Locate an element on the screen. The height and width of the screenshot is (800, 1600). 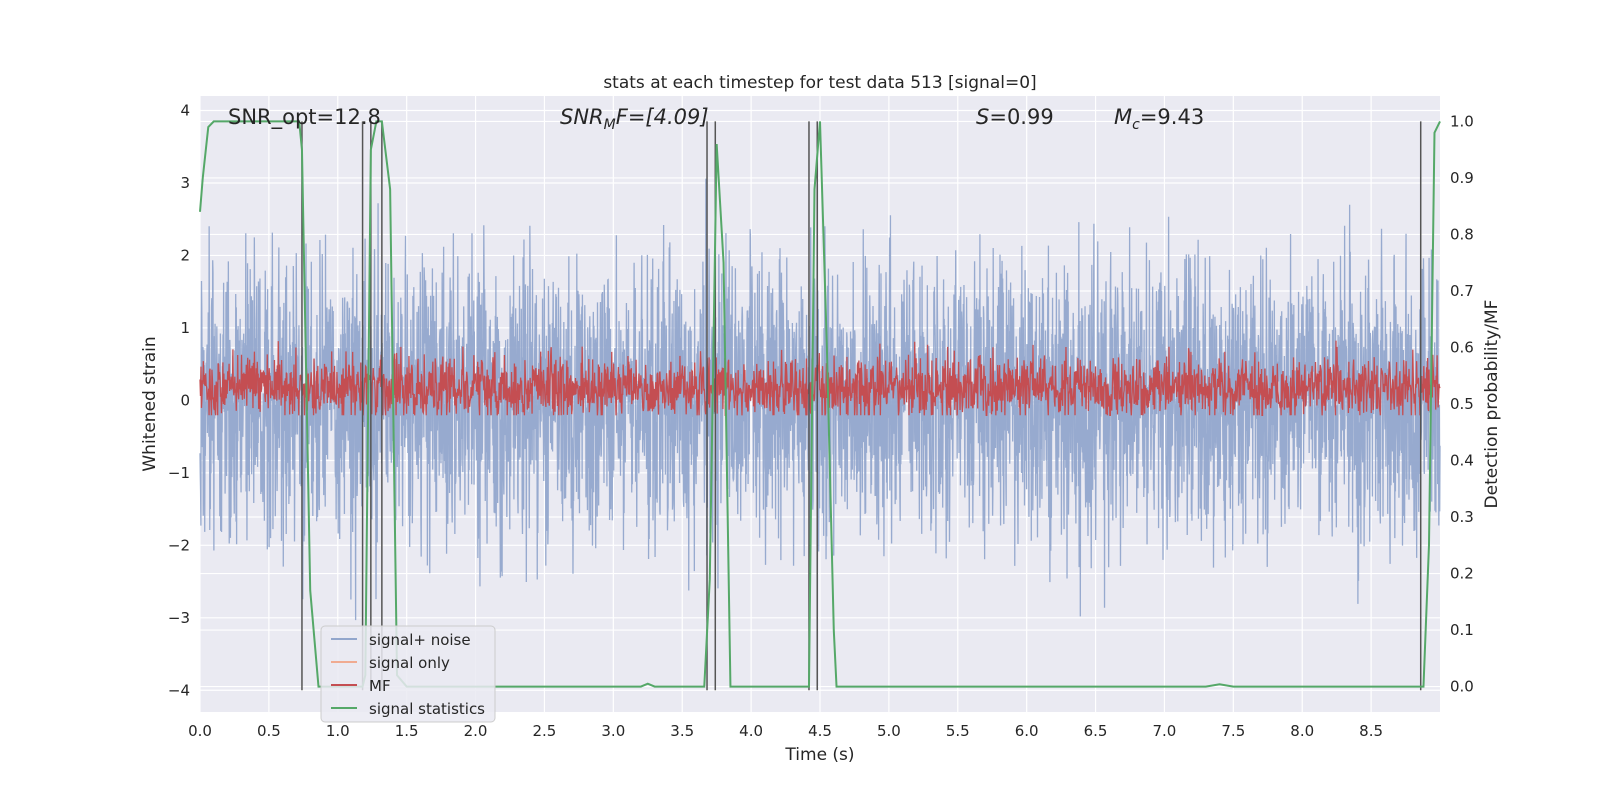
annotation-snr-mf: SNRMF=[4.09] is located at coordinates (634, 119).